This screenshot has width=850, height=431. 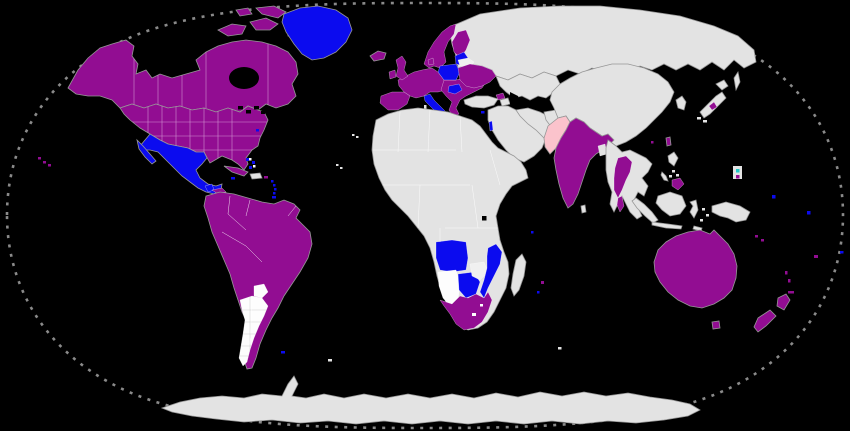 What do you see at coordinates (236, 171) in the screenshot?
I see `region-cuba` at bounding box center [236, 171].